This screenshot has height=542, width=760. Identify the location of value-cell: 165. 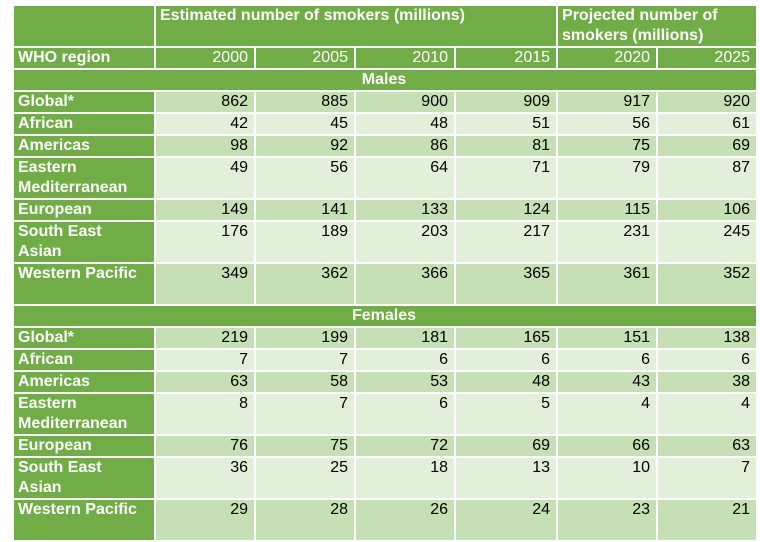
(506, 338).